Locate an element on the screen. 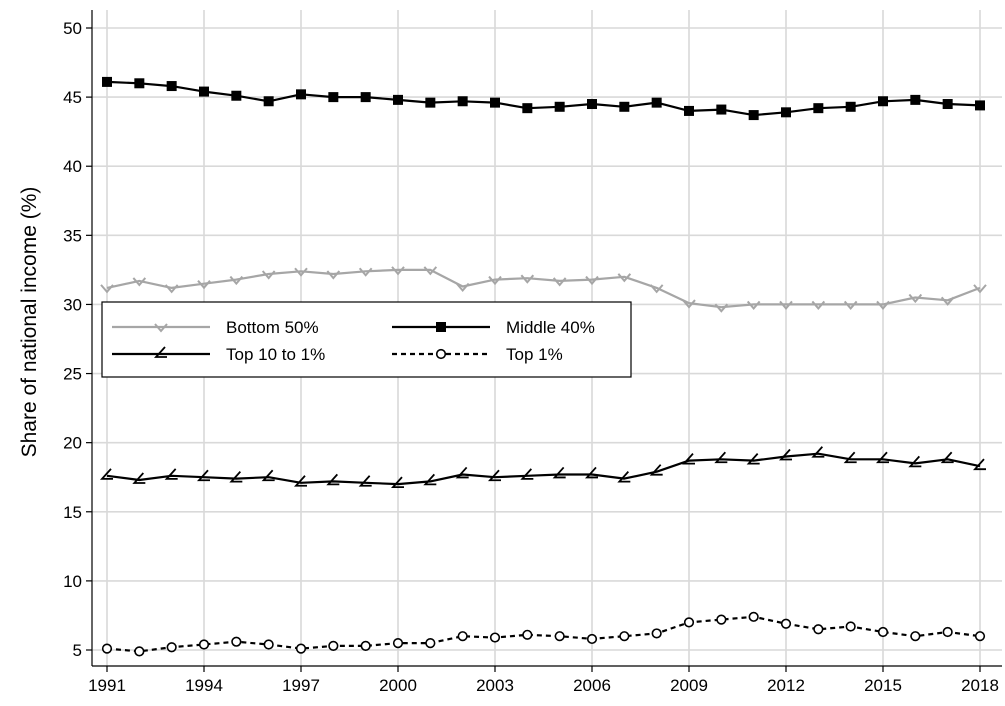 This screenshot has width=1005, height=706. y-tick-label: 50 is located at coordinates (72, 28).